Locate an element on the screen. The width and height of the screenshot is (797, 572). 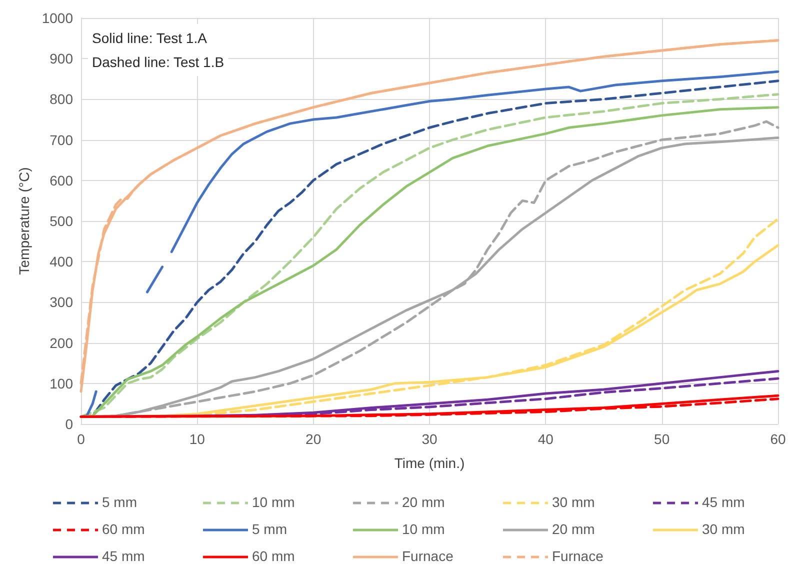
y-tick-label: 100 is located at coordinates (62, 383).